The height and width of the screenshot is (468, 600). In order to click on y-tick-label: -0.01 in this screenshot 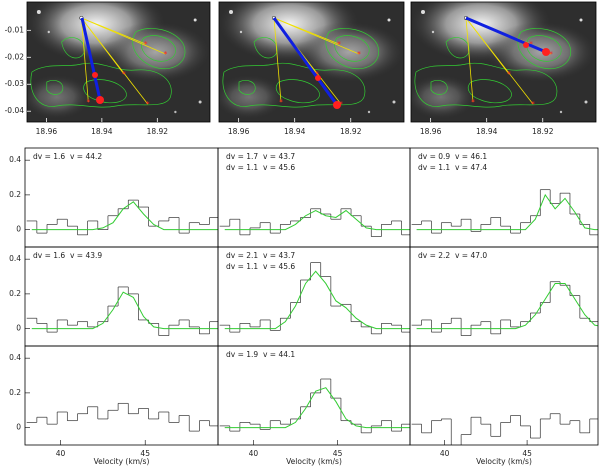, I will do `click(15, 29)`.